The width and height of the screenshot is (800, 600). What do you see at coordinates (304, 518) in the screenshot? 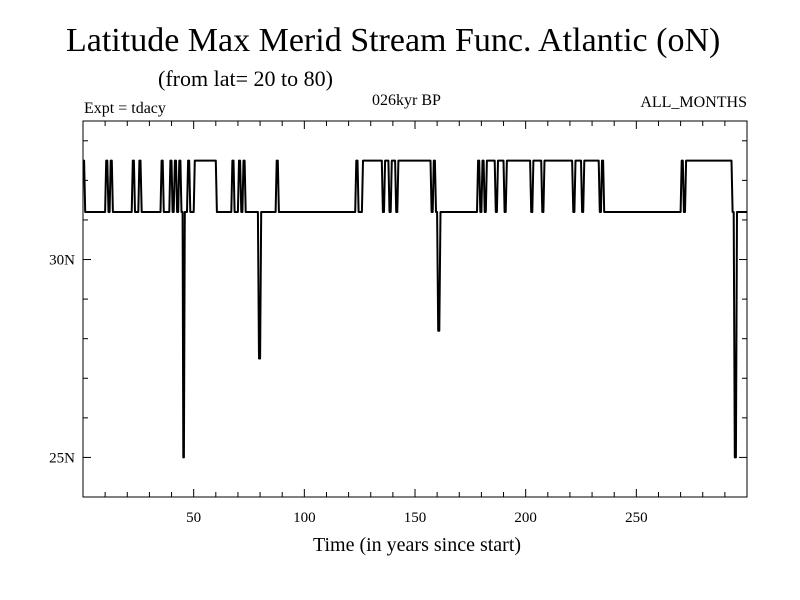
I see `x-tick-label: 100` at bounding box center [304, 518].